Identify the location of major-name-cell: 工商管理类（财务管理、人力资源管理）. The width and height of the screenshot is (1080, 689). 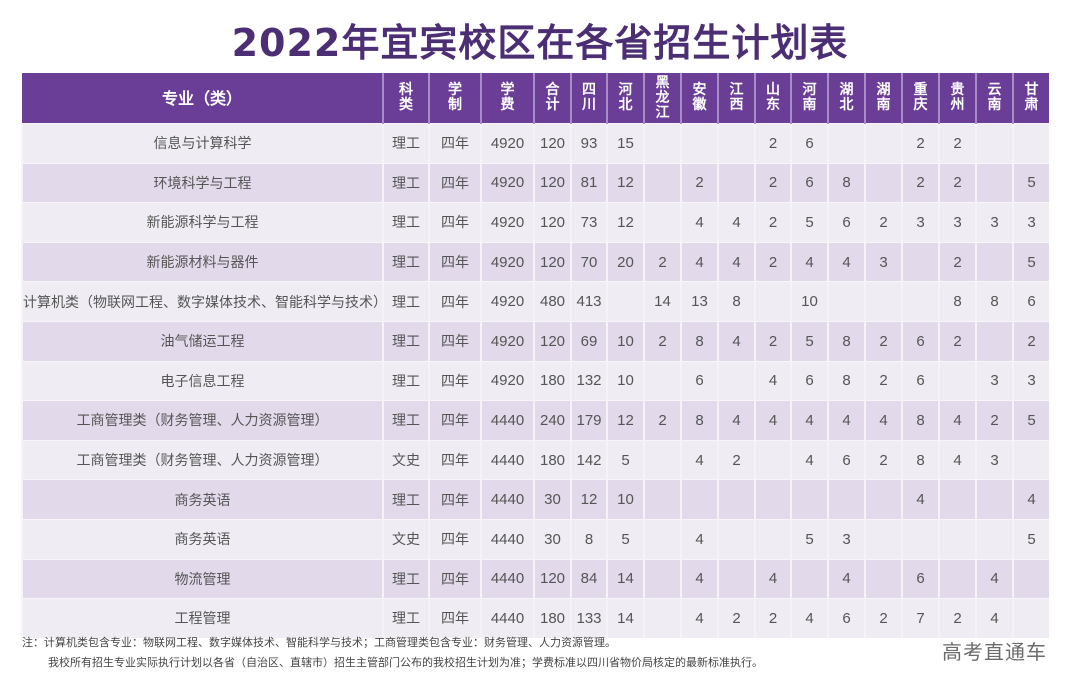
(202, 420).